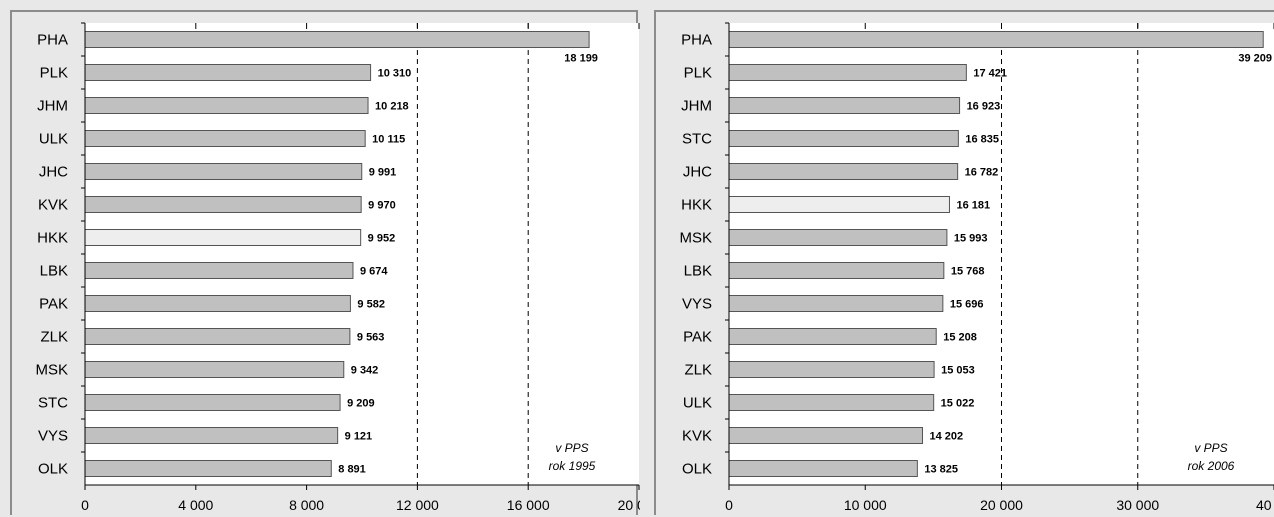 This screenshot has width=1274, height=517. What do you see at coordinates (1265, 505) in the screenshot?
I see `x-tick-label: 40 000` at bounding box center [1265, 505].